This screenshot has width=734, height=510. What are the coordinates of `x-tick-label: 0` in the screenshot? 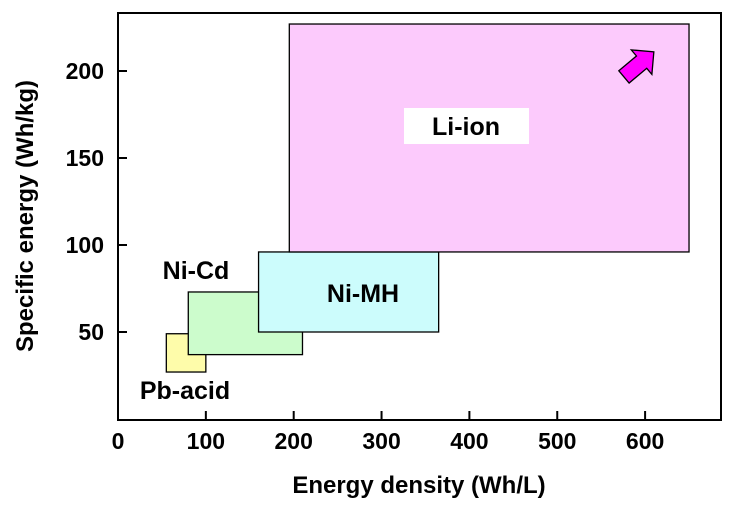 It's located at (118, 441).